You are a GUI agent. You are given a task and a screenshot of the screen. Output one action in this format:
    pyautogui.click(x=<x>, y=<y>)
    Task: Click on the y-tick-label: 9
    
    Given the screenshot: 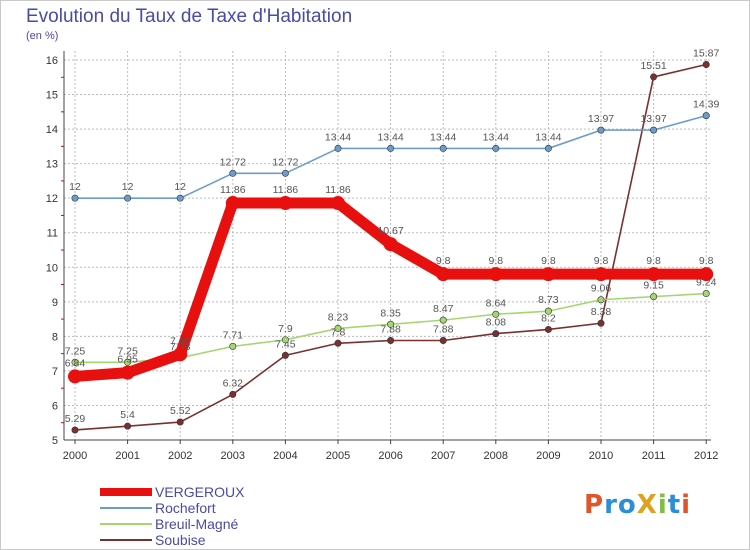 What is the action you would take?
    pyautogui.click(x=55, y=303)
    